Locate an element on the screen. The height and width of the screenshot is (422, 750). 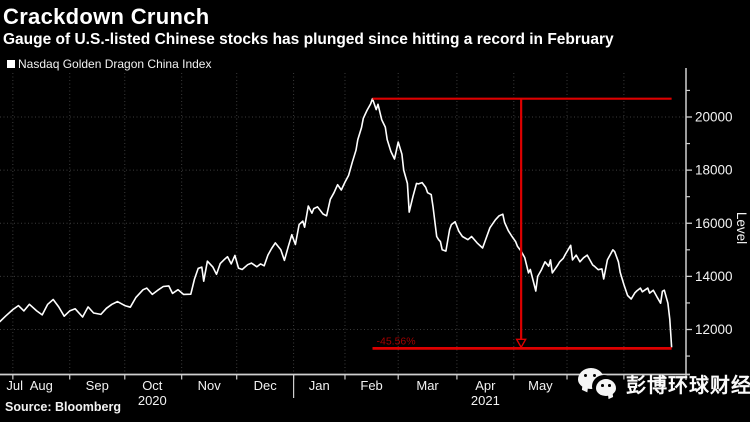
svg-text: 14000 is located at coordinates (714, 276).